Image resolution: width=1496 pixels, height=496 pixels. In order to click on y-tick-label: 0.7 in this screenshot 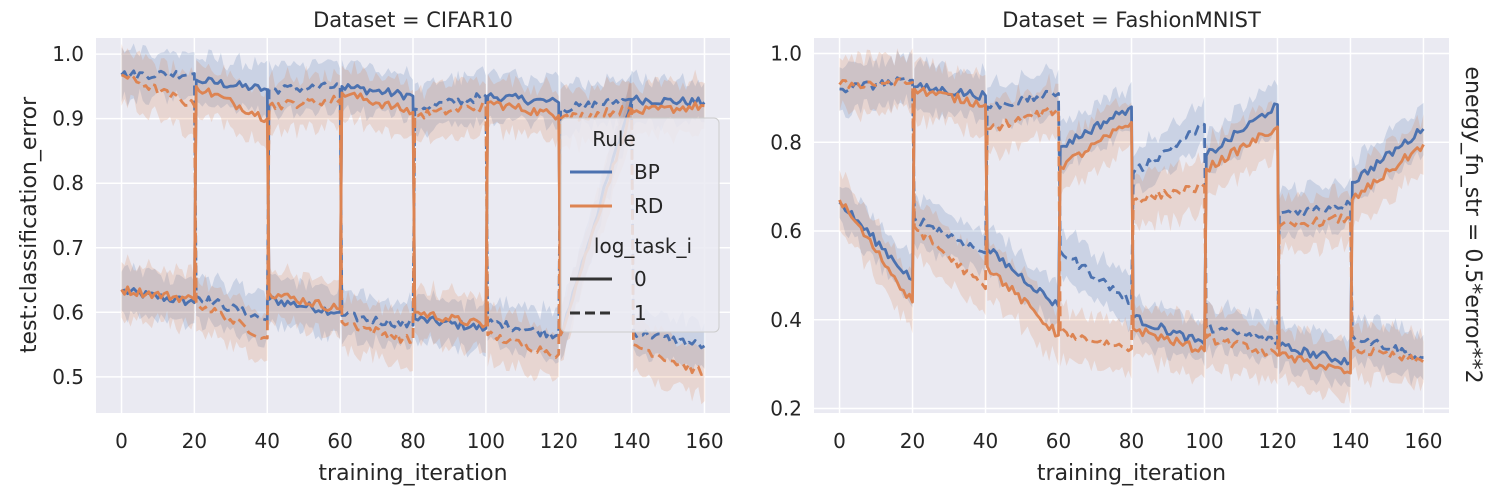, I will do `click(68, 248)`.